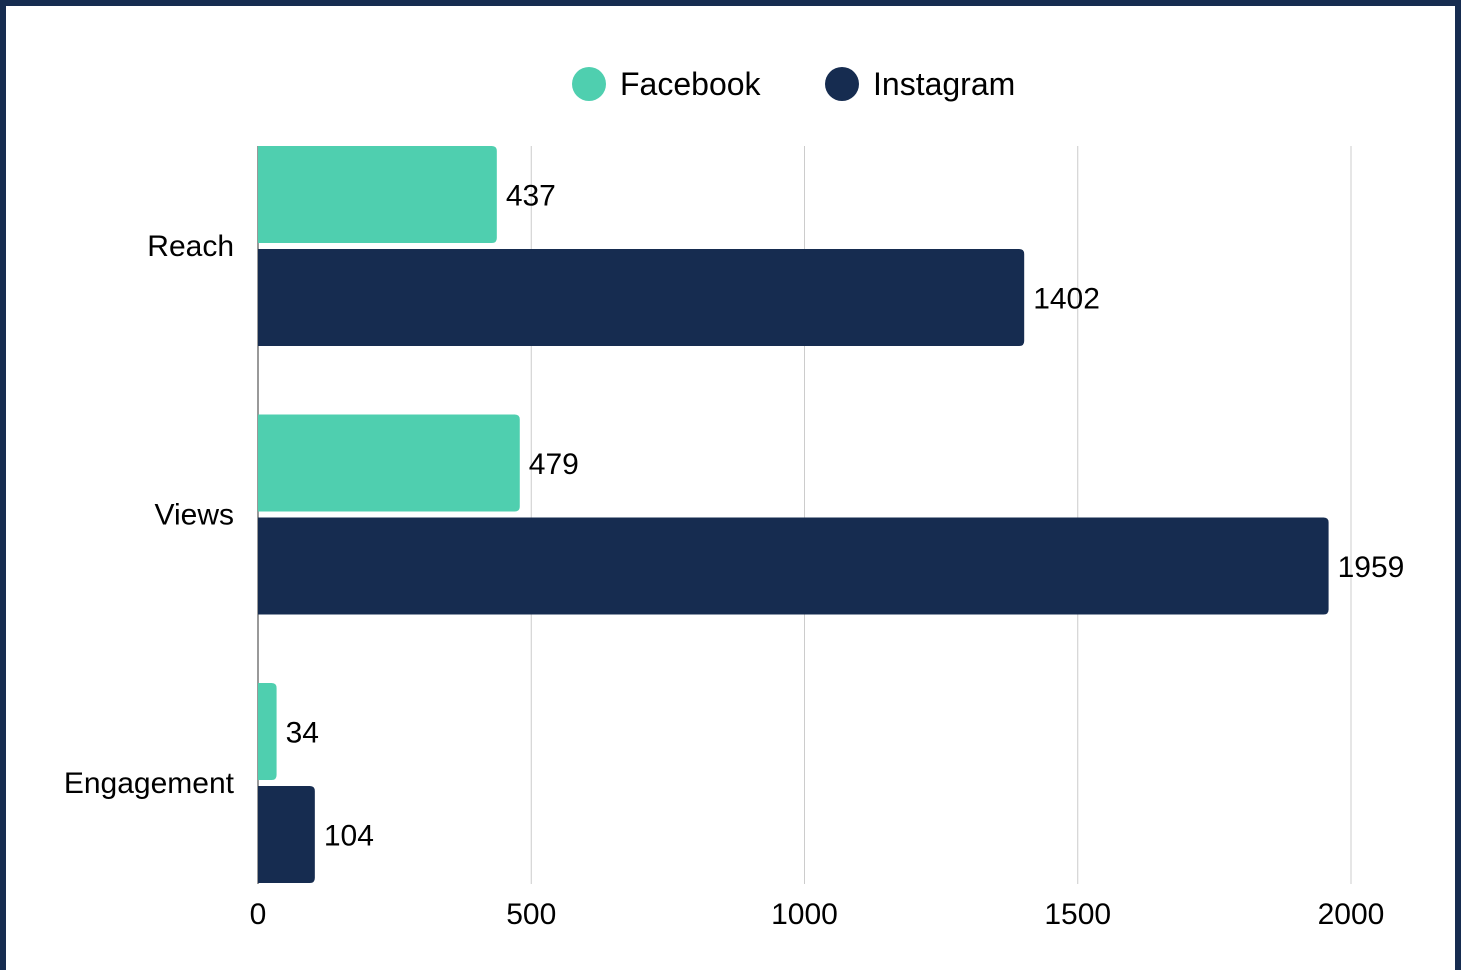 This screenshot has height=970, width=1461. What do you see at coordinates (944, 84) in the screenshot?
I see `legend-label-instagram: Instagram` at bounding box center [944, 84].